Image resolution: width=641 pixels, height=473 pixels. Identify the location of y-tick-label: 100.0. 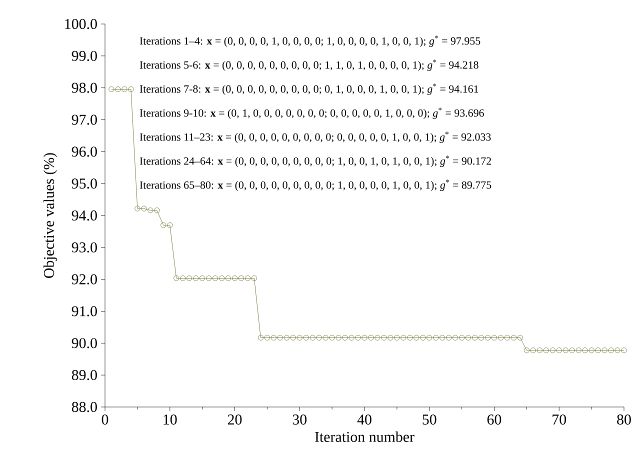
(81, 24).